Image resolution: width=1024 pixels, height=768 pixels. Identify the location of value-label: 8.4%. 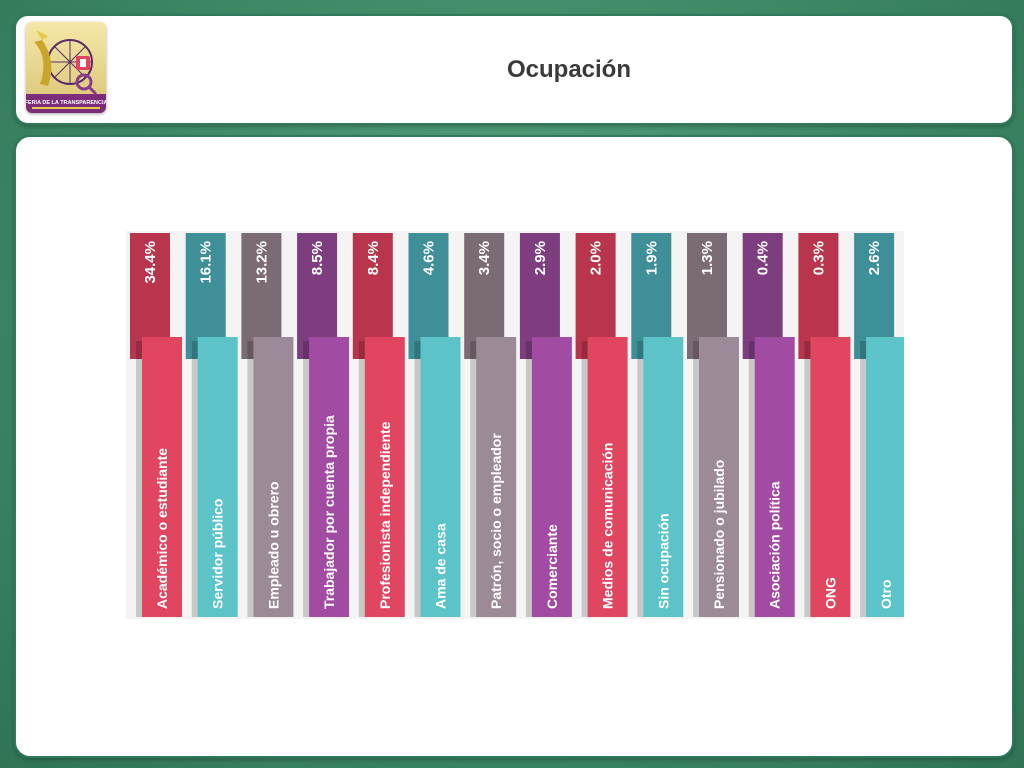
(373, 258).